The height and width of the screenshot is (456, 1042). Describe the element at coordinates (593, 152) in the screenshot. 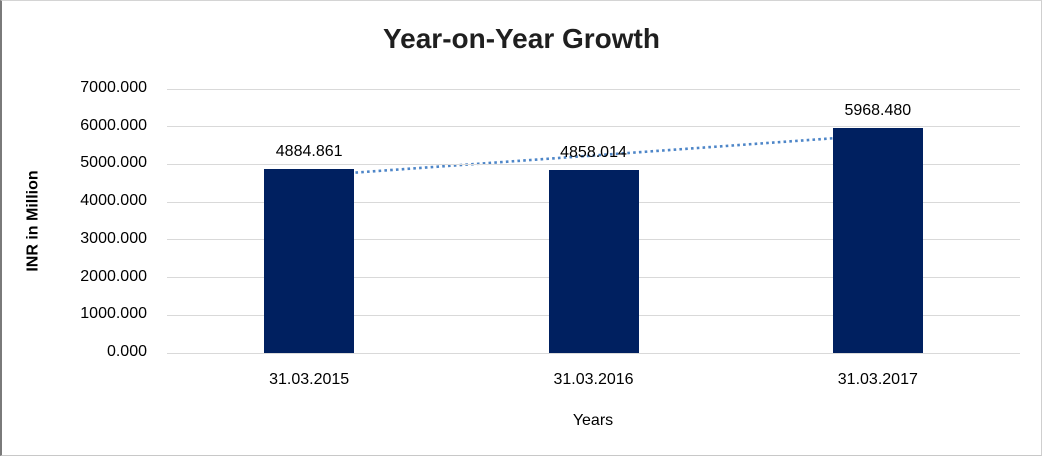

I see `bar-data-label: 4858.014` at that location.